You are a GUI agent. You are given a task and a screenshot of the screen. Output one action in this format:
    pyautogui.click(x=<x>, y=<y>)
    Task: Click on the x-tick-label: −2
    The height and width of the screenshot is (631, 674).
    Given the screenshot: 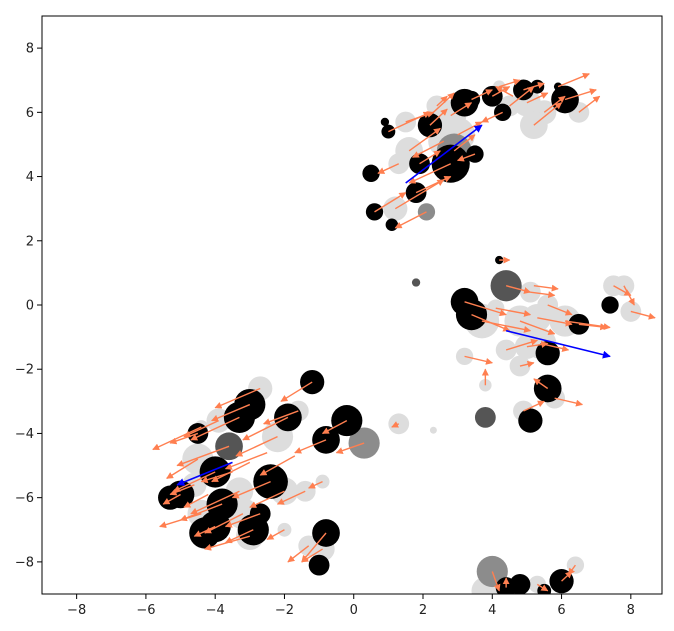 What is the action you would take?
    pyautogui.click(x=284, y=610)
    